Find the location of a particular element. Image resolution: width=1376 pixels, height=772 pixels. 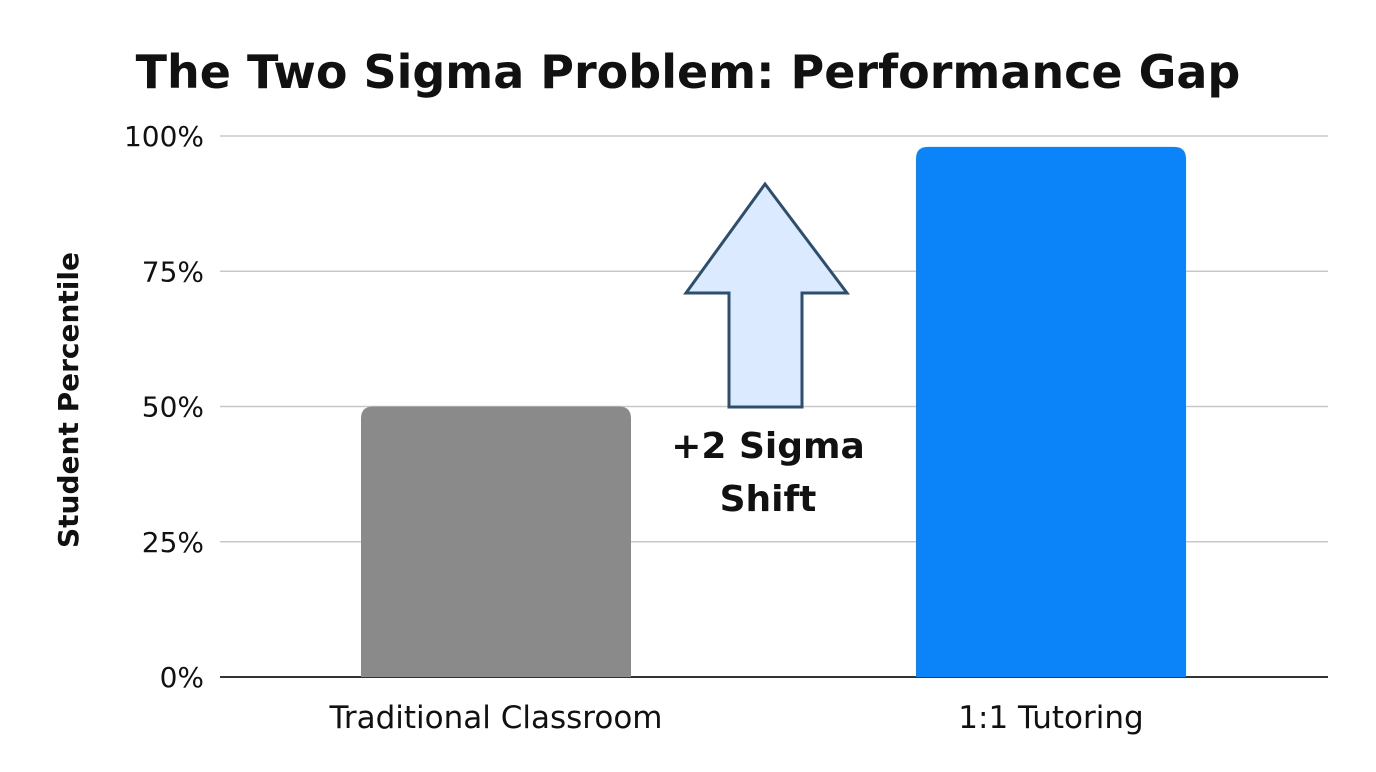

y-tick-label: 0% is located at coordinates (182, 677).